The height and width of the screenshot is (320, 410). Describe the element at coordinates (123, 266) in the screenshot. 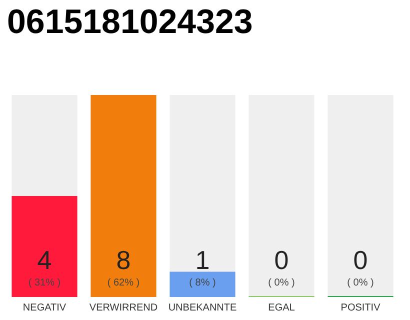

I see `data-label: 8 ( 62% )` at that location.